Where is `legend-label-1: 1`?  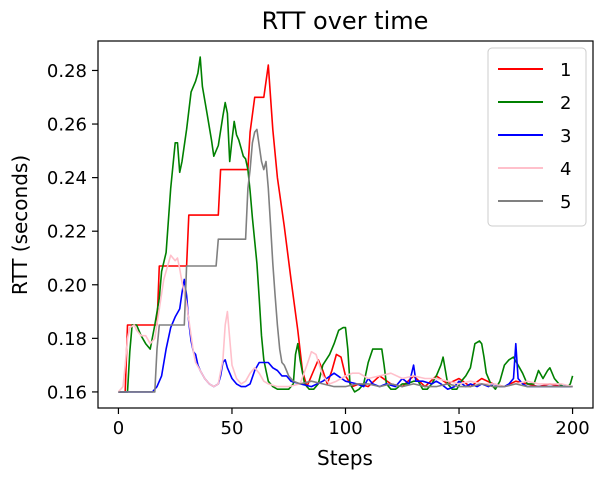
legend-label-1: 1 is located at coordinates (565, 70).